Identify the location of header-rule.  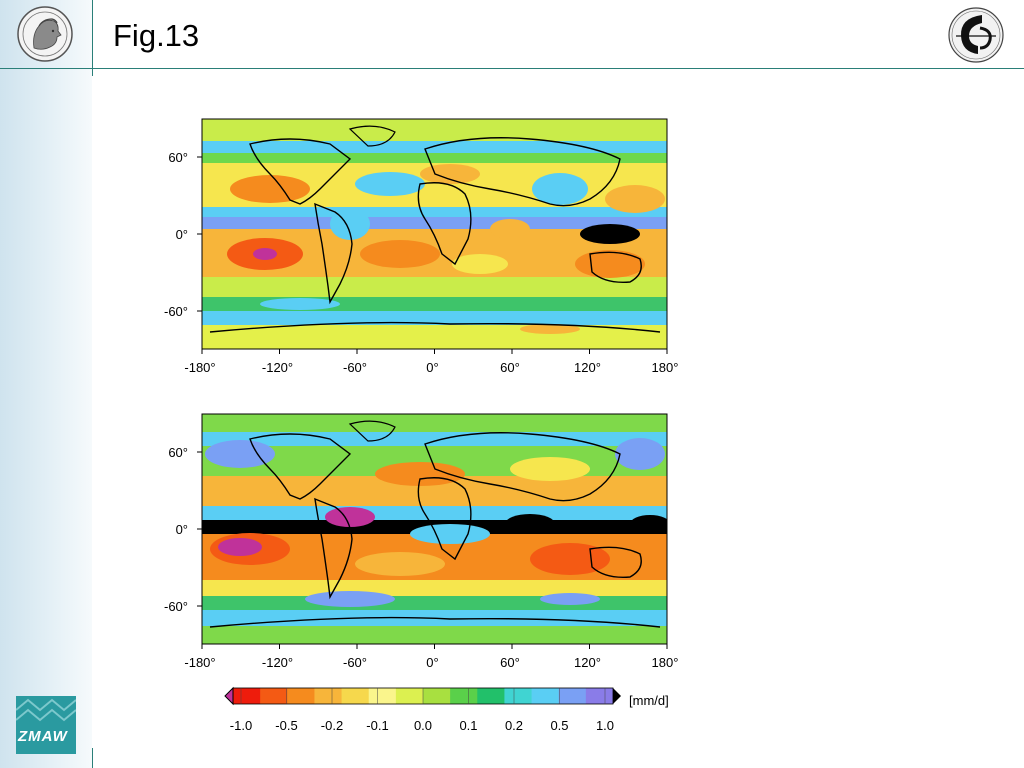
(512, 68).